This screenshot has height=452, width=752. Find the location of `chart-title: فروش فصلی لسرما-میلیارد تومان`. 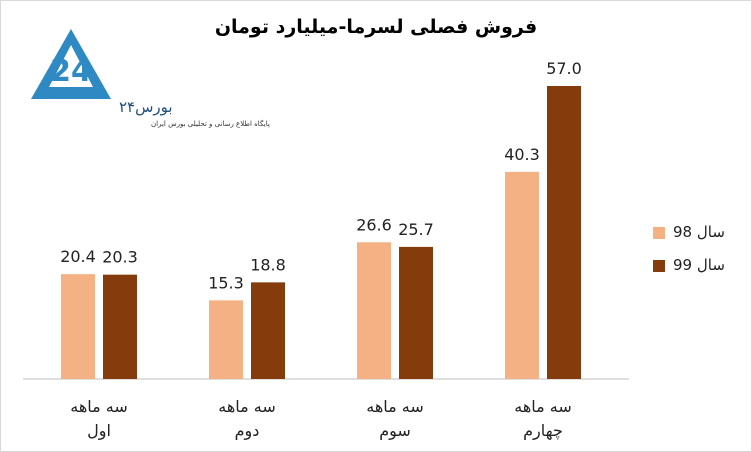

chart-title: فروش فصلی لسرما-میلیارد تومان is located at coordinates (376, 27).